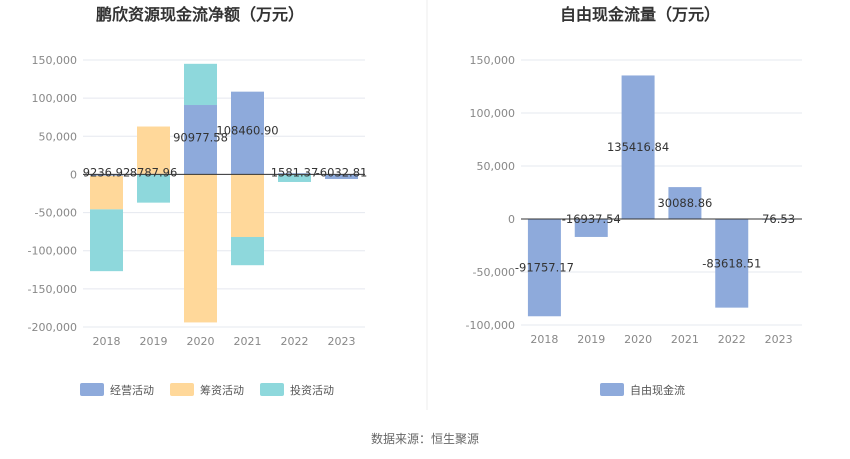  What do you see at coordinates (640, 14) in the screenshot?
I see `chart-title: 自由现金流量（万元）` at bounding box center [640, 14].